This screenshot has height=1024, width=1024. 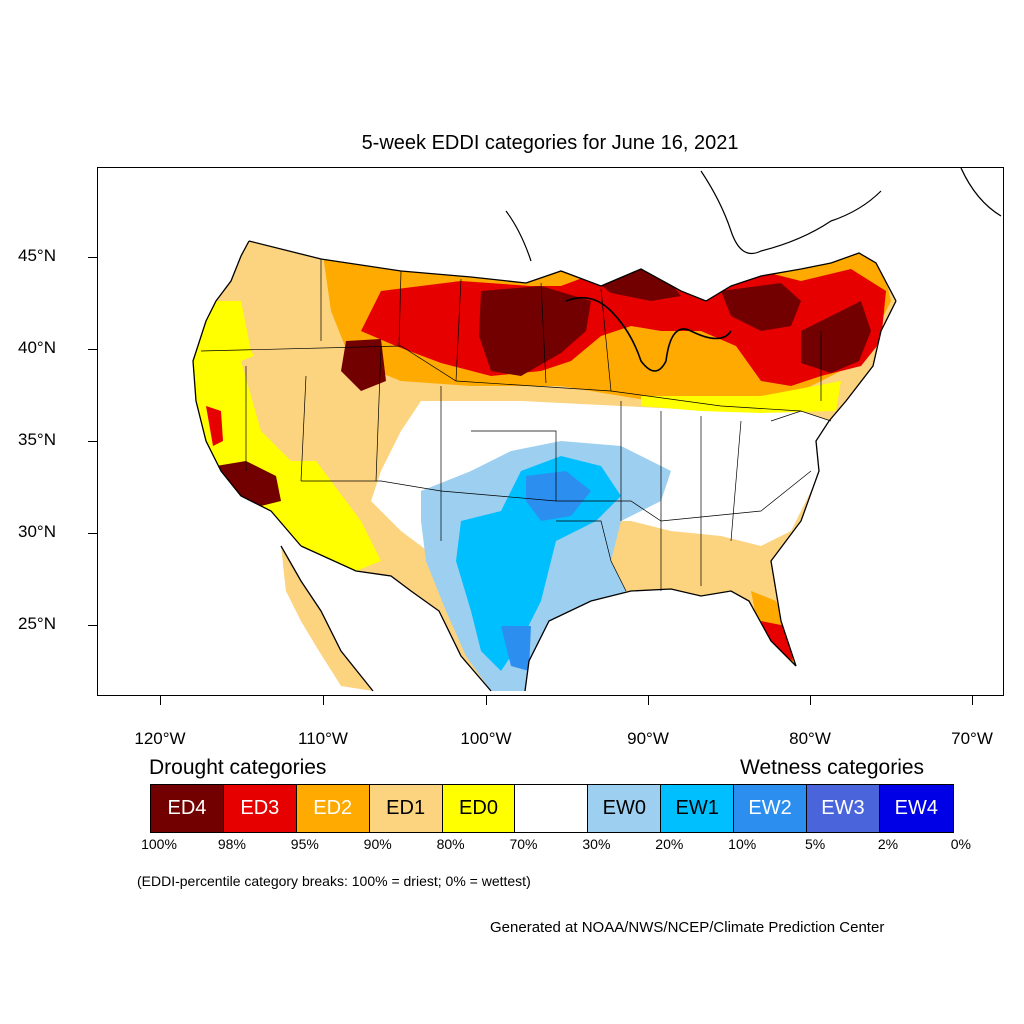 What do you see at coordinates (333, 808) in the screenshot?
I see `legend-swatch: ED2` at bounding box center [333, 808].